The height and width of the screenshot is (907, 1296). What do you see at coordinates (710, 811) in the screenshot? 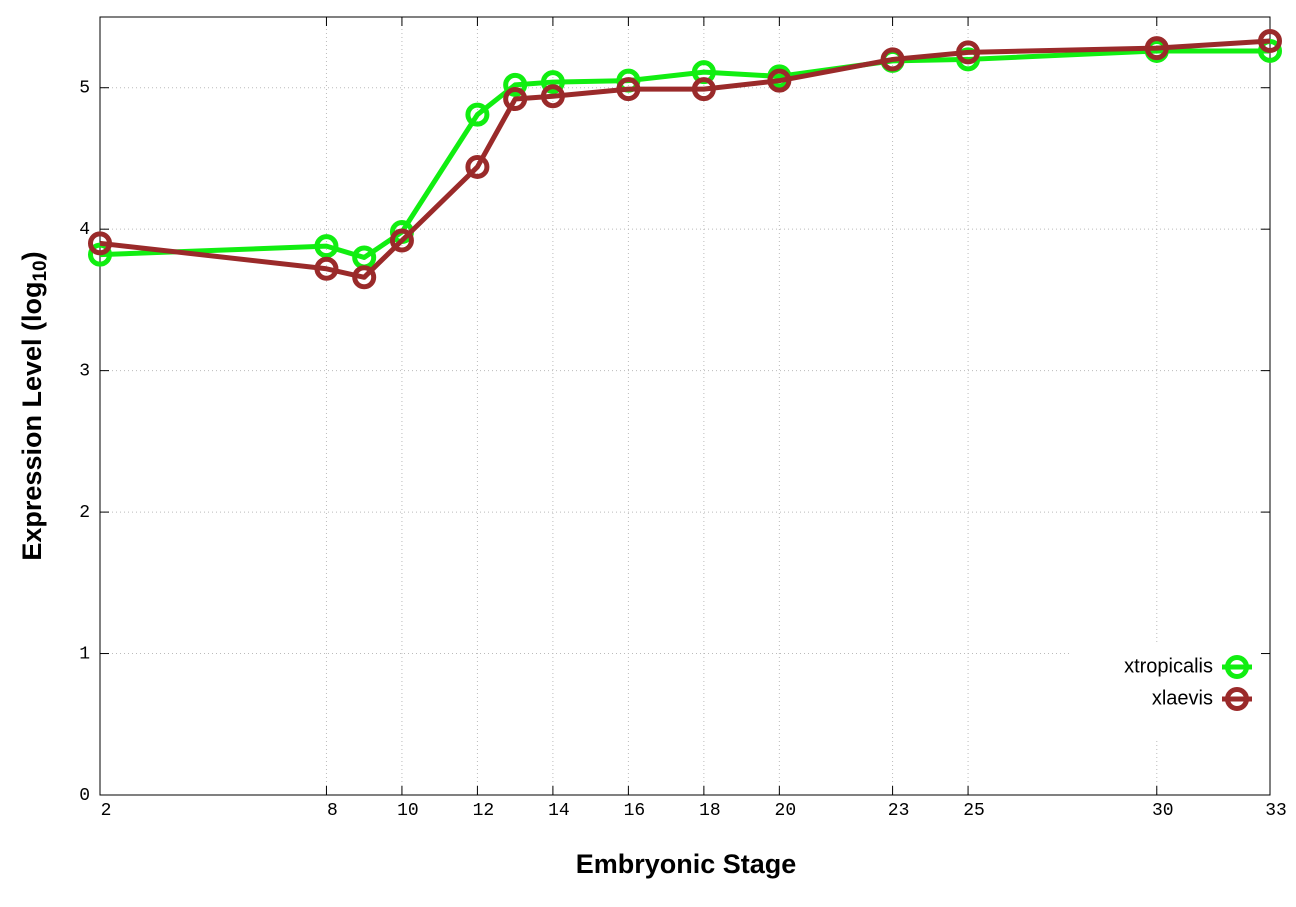
I see `x-tick-label: 18` at bounding box center [710, 811].